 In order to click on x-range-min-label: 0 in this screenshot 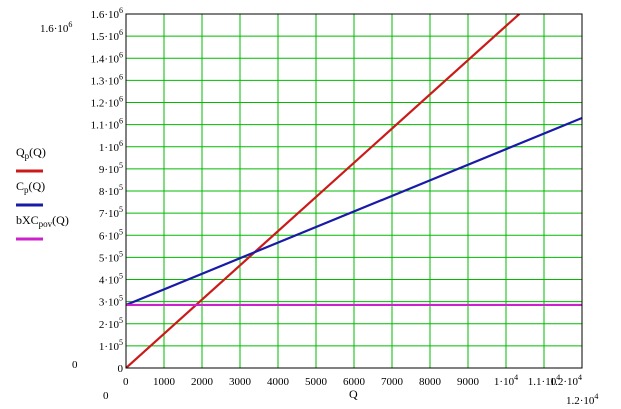, I will do `click(106, 396)`.